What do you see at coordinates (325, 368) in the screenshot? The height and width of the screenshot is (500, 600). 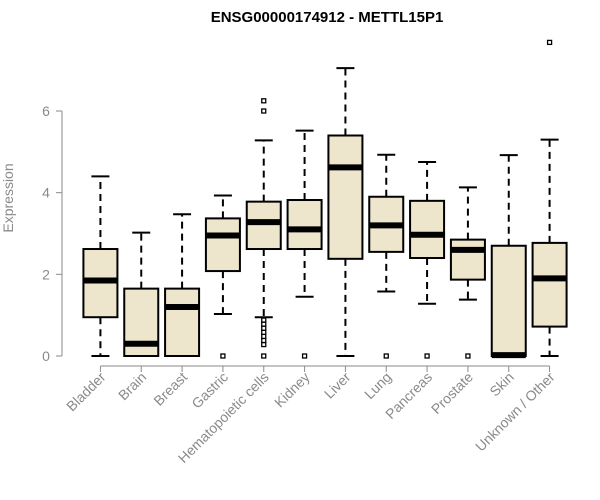 I see `x-axis` at bounding box center [325, 368].